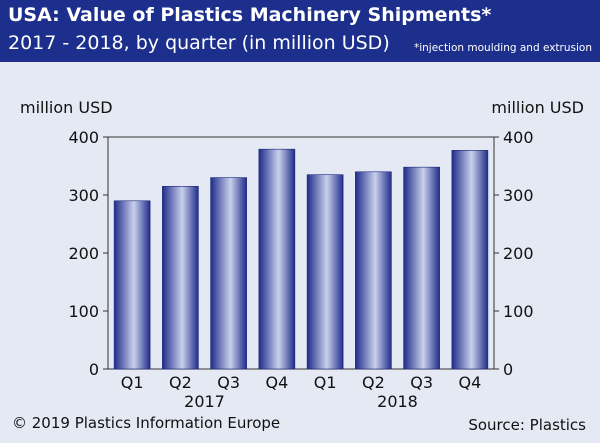  What do you see at coordinates (66, 107) in the screenshot?
I see `y-axis-title-left: million USD` at bounding box center [66, 107].